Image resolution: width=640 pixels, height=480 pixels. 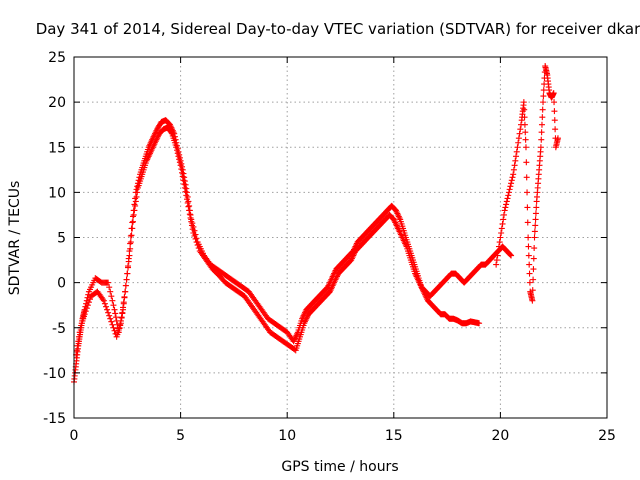 What do you see at coordinates (15, 238) in the screenshot?
I see `y-axis-label: SDTVAR / TECUs` at bounding box center [15, 238].